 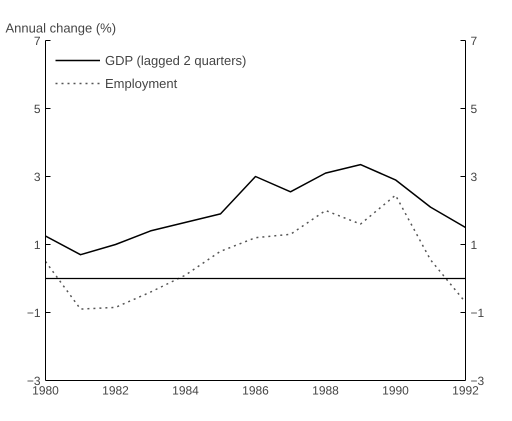 I want to click on y-tick-label: 1, so click(x=37, y=245).